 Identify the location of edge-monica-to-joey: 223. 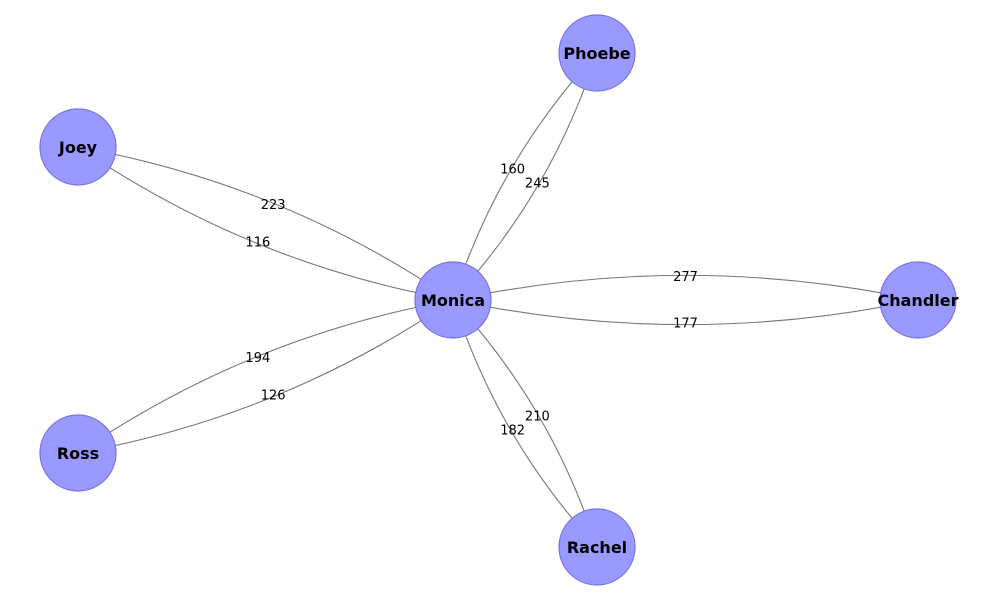
(266, 219).